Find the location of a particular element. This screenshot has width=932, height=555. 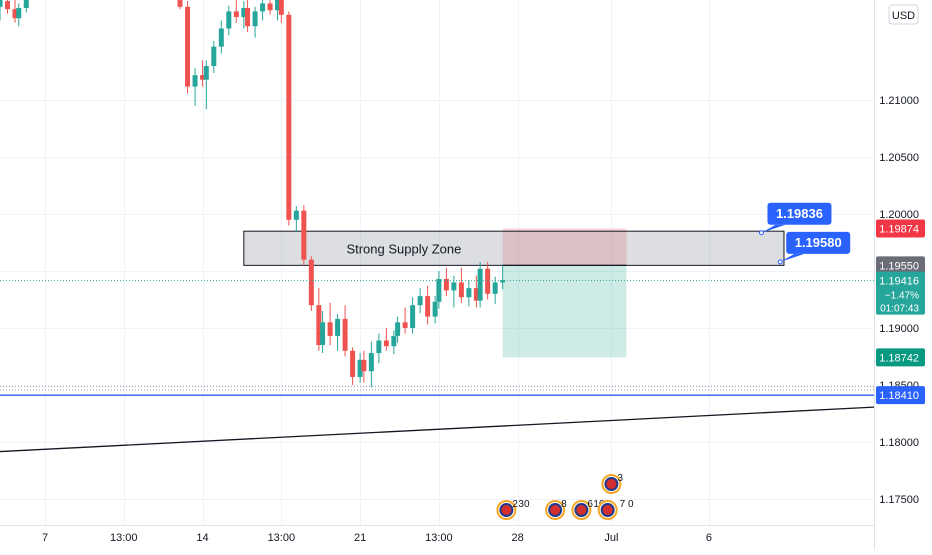

currency-button-box is located at coordinates (903, 14).